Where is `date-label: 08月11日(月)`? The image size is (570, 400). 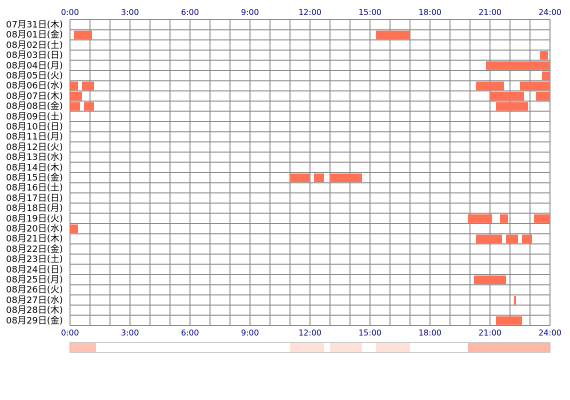
date-label: 08月11日(月) is located at coordinates (34, 137).